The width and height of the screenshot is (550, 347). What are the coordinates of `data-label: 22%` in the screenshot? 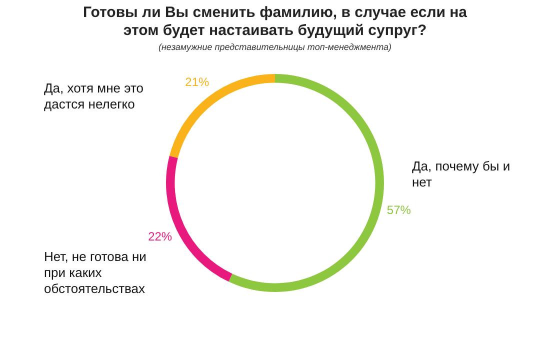 It's located at (160, 236).